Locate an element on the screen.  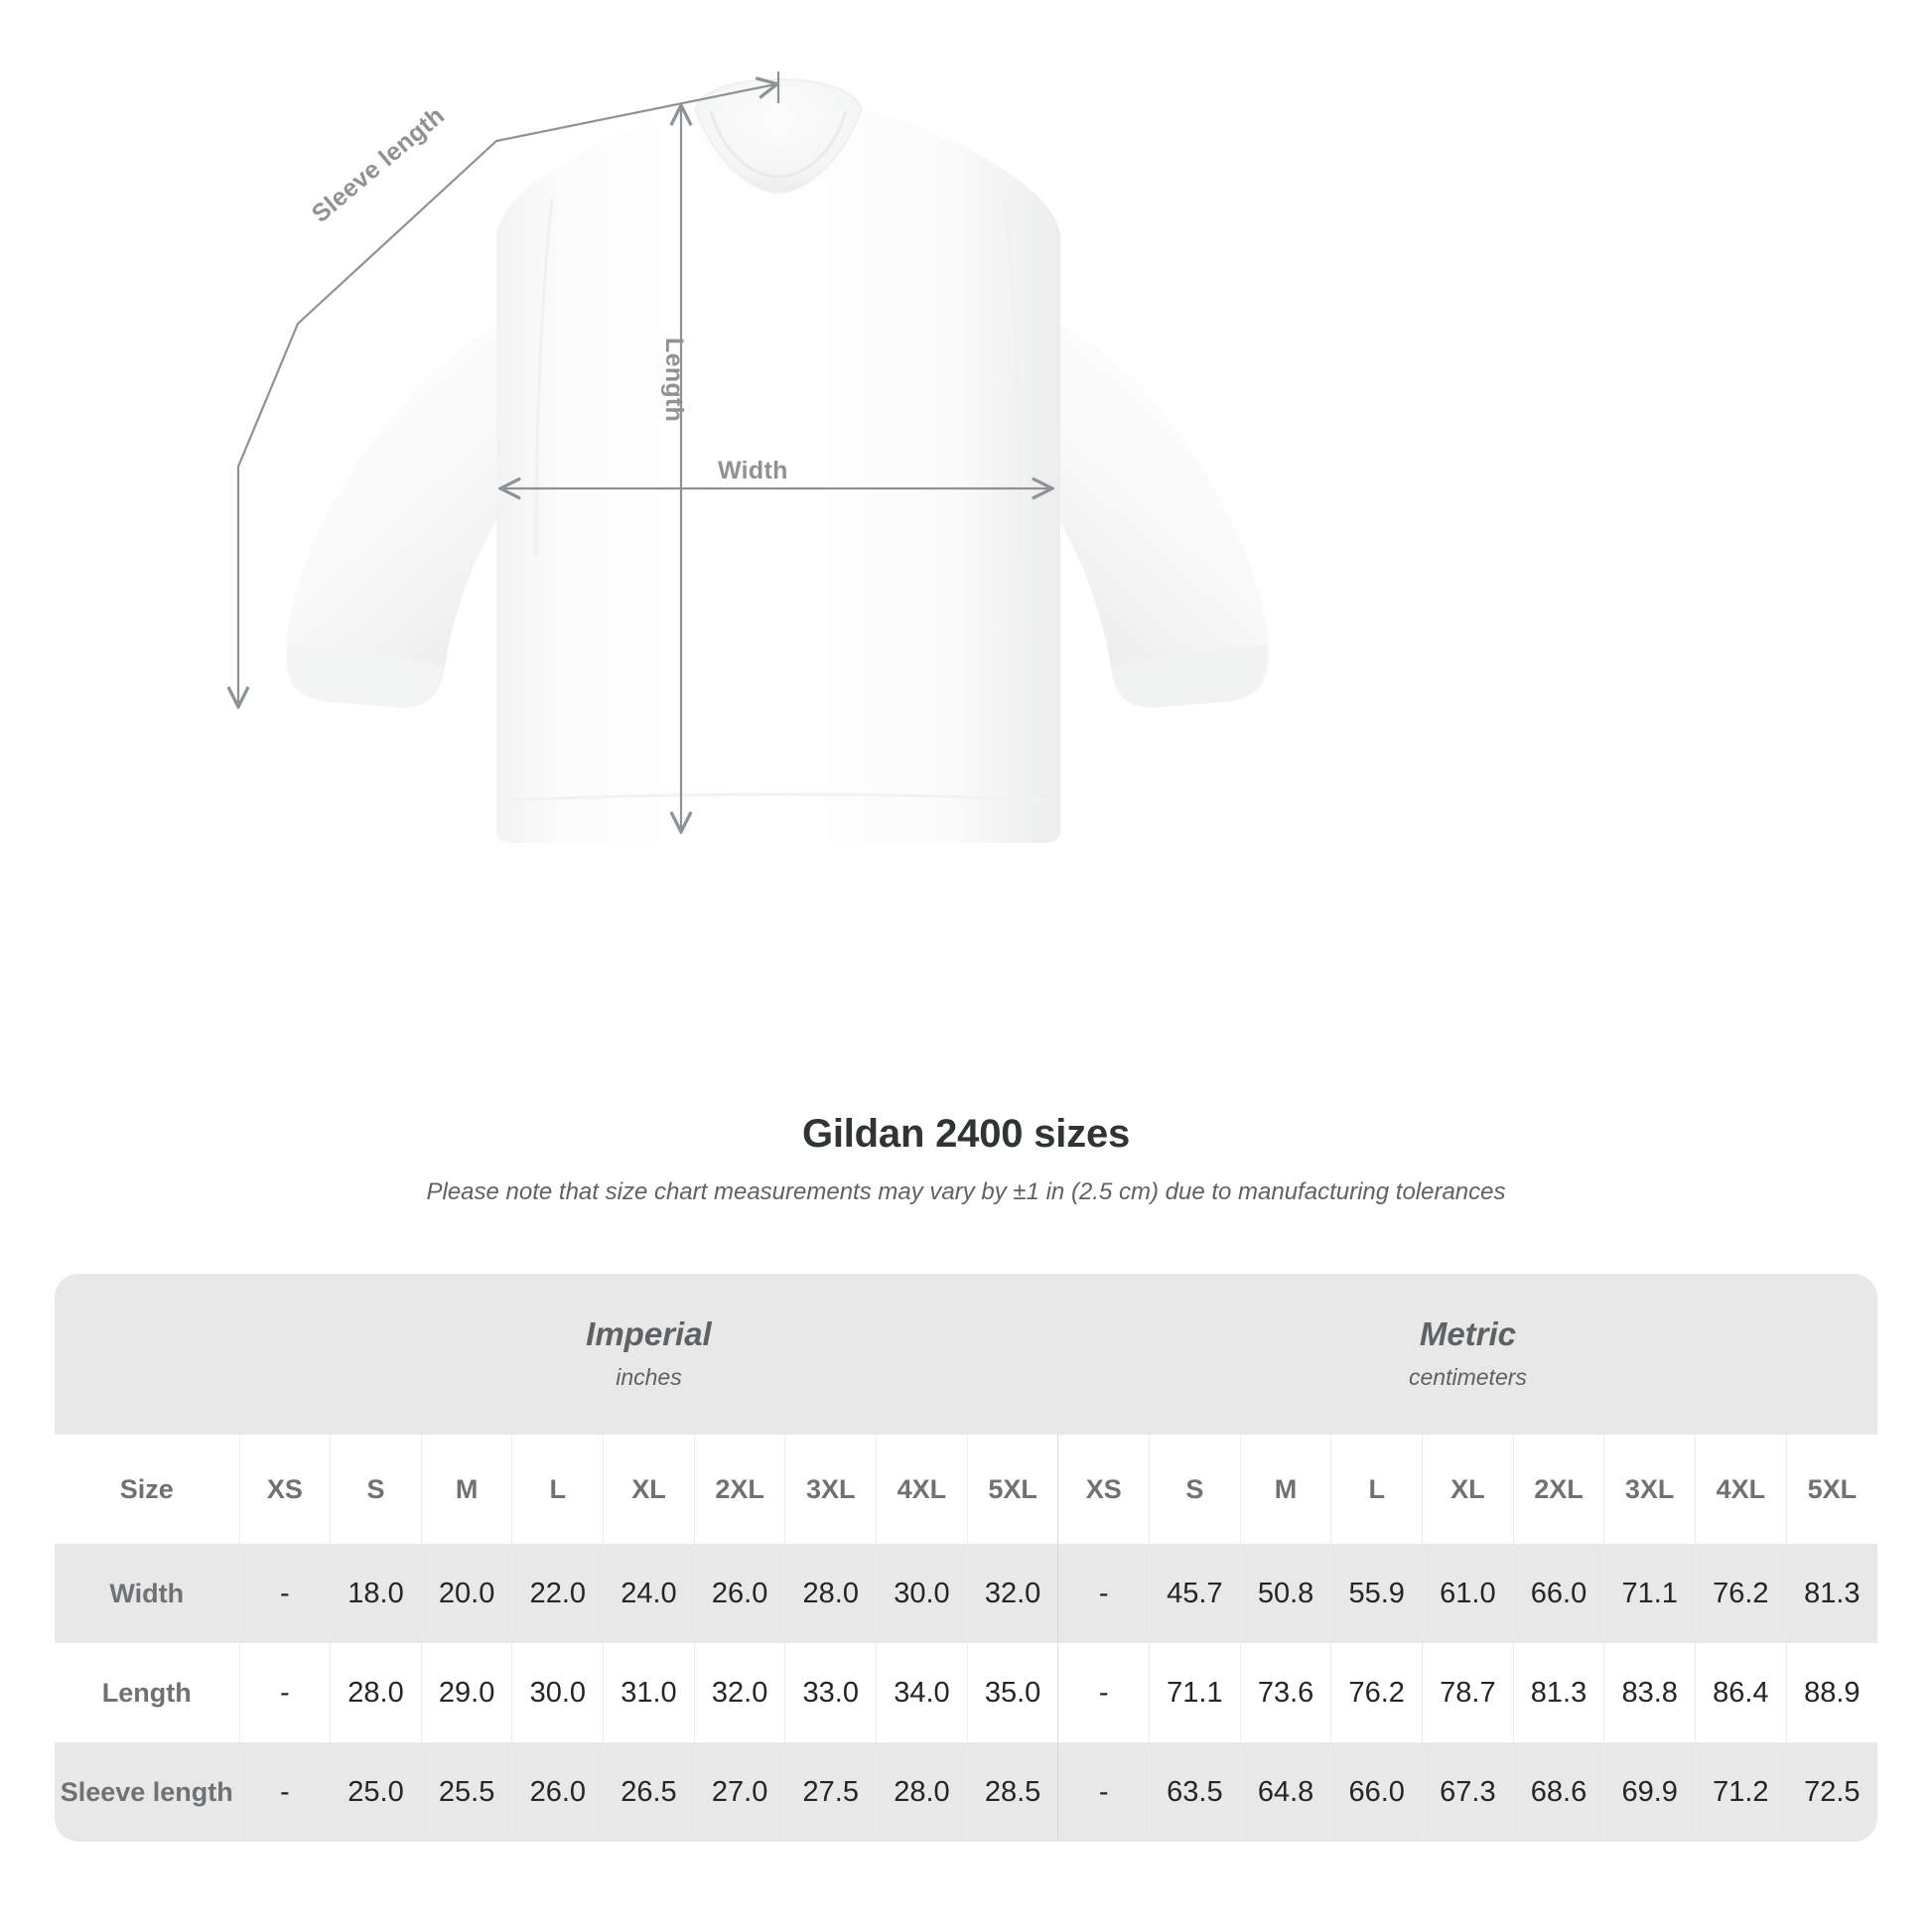
cell-length-imperial-m: 29.0 is located at coordinates (466, 1693).